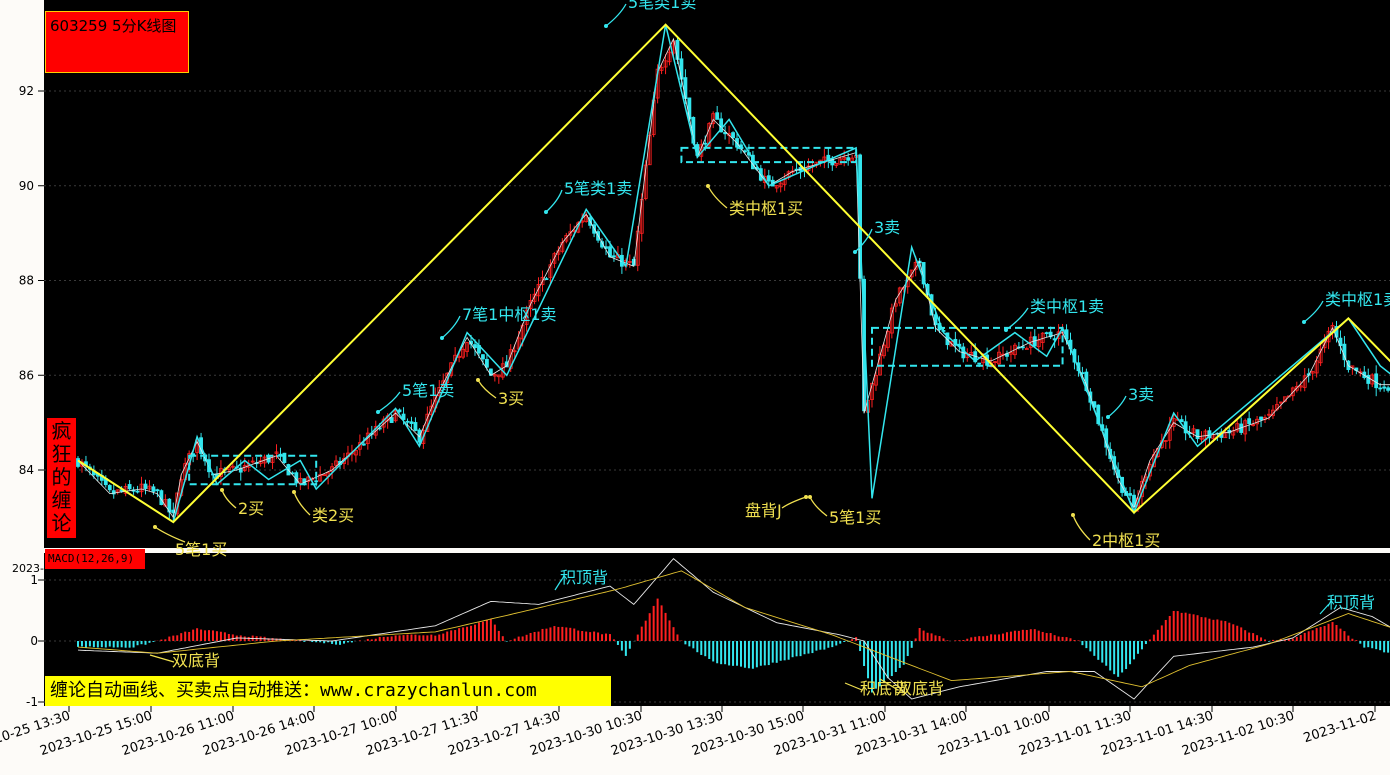 This screenshot has height=775, width=1390. Describe the element at coordinates (251, 508) in the screenshot. I see `signal-label: 2买` at that location.